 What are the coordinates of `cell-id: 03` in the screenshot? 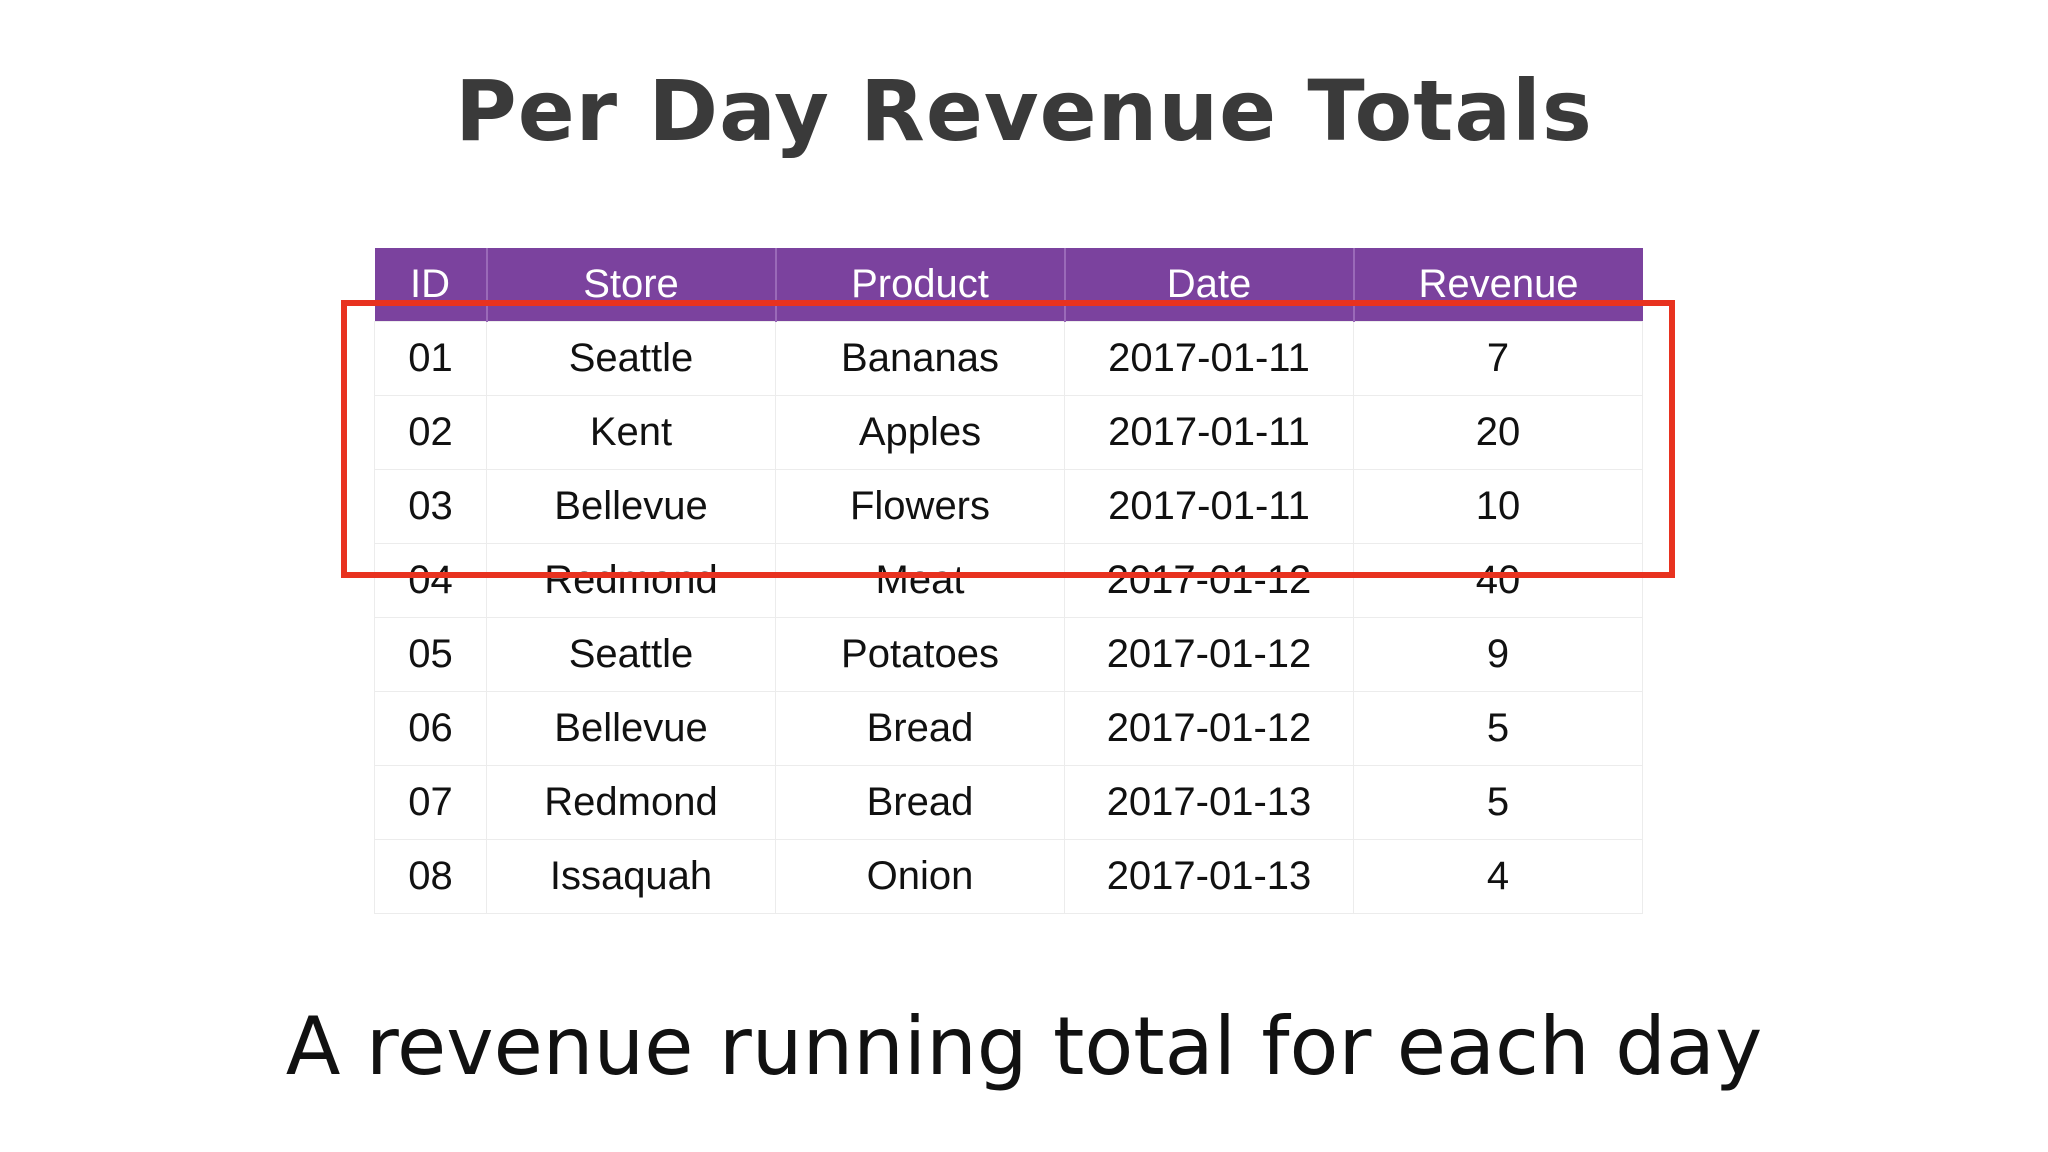 It's located at (430, 506).